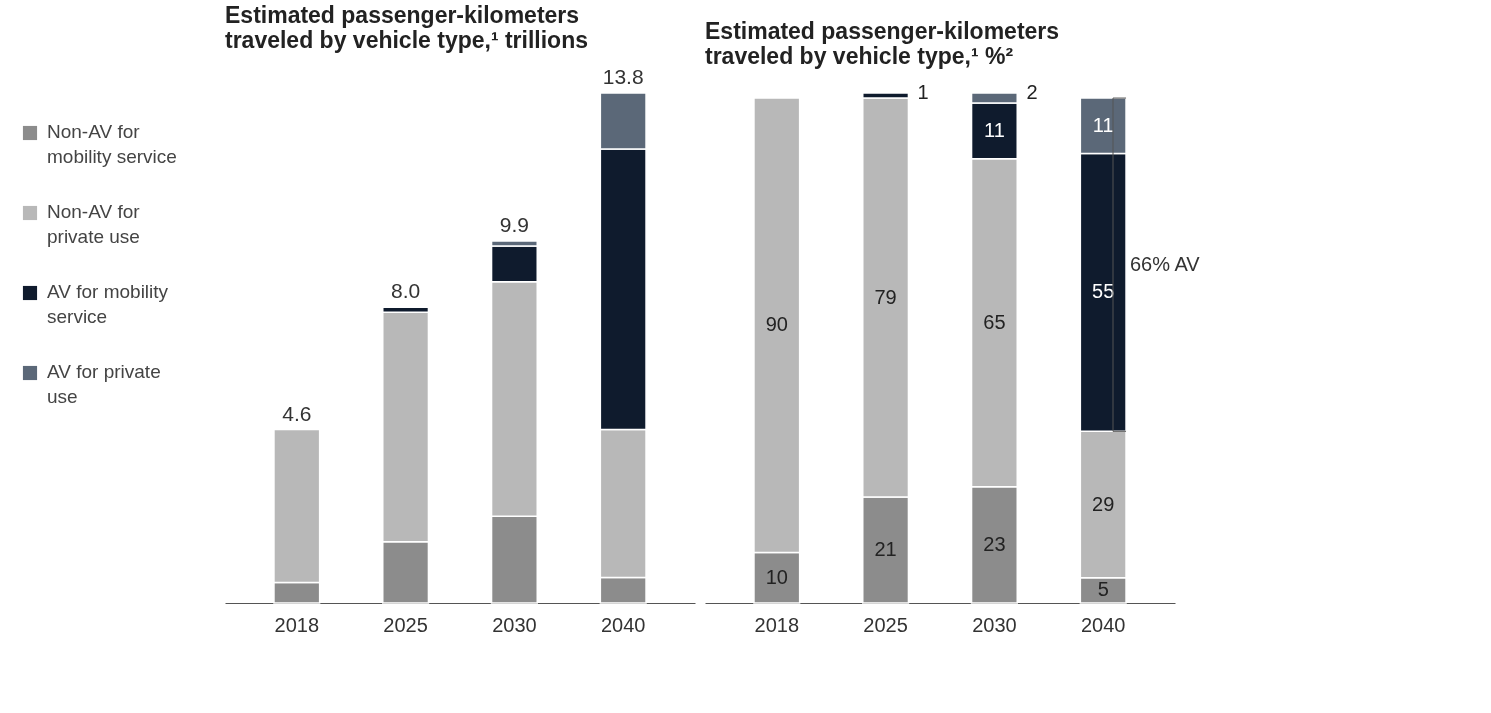 This screenshot has width=1491, height=713. What do you see at coordinates (885, 296) in the screenshot?
I see `data-label: 79` at bounding box center [885, 296].